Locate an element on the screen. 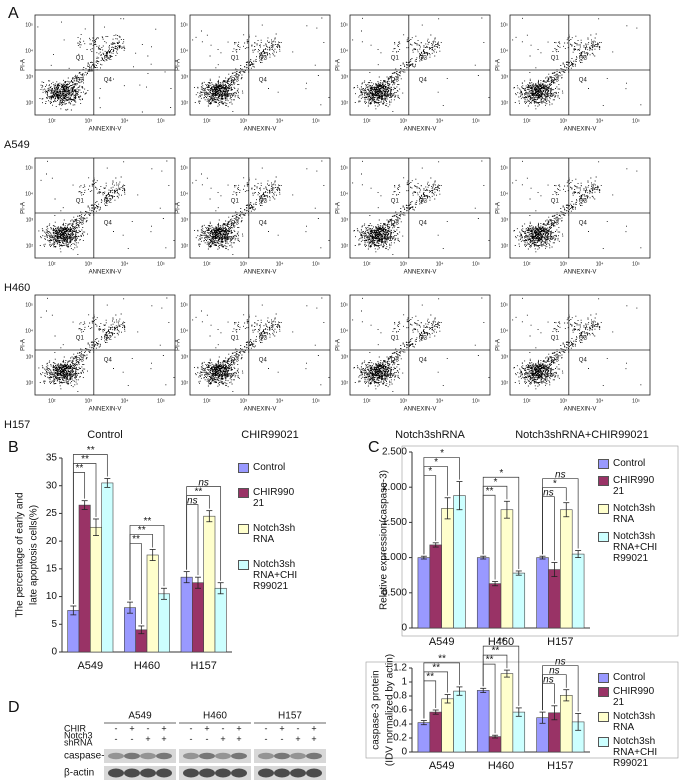  significance-label: ** is located at coordinates (495, 651).